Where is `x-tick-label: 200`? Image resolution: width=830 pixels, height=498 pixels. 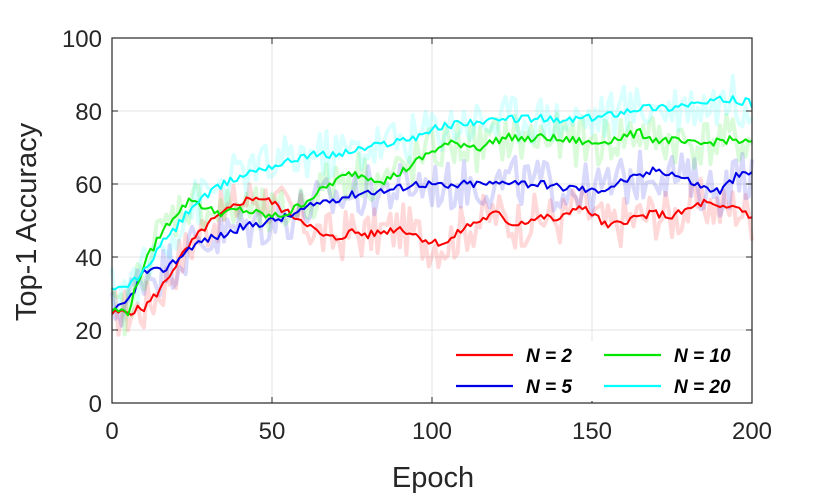 x-tick-label: 200 is located at coordinates (752, 431).